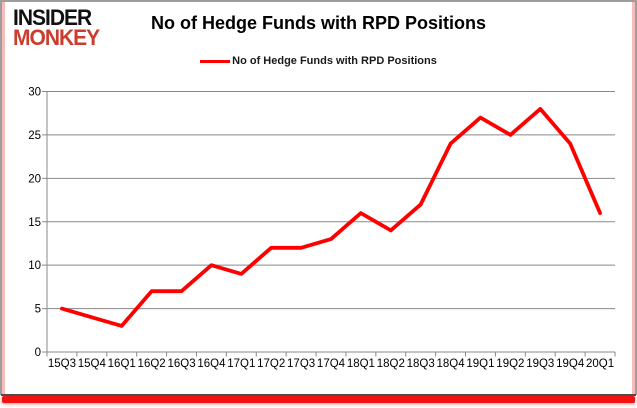  What do you see at coordinates (451, 364) in the screenshot?
I see `x-tick-label: 18Q4` at bounding box center [451, 364].